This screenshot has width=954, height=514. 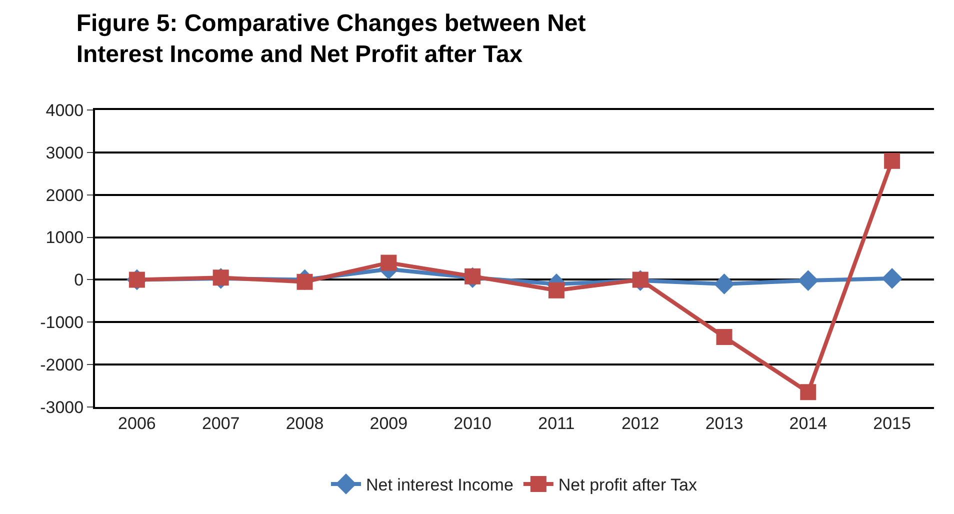 What do you see at coordinates (628, 485) in the screenshot?
I see `legend-label: Net profit after Tax` at bounding box center [628, 485].